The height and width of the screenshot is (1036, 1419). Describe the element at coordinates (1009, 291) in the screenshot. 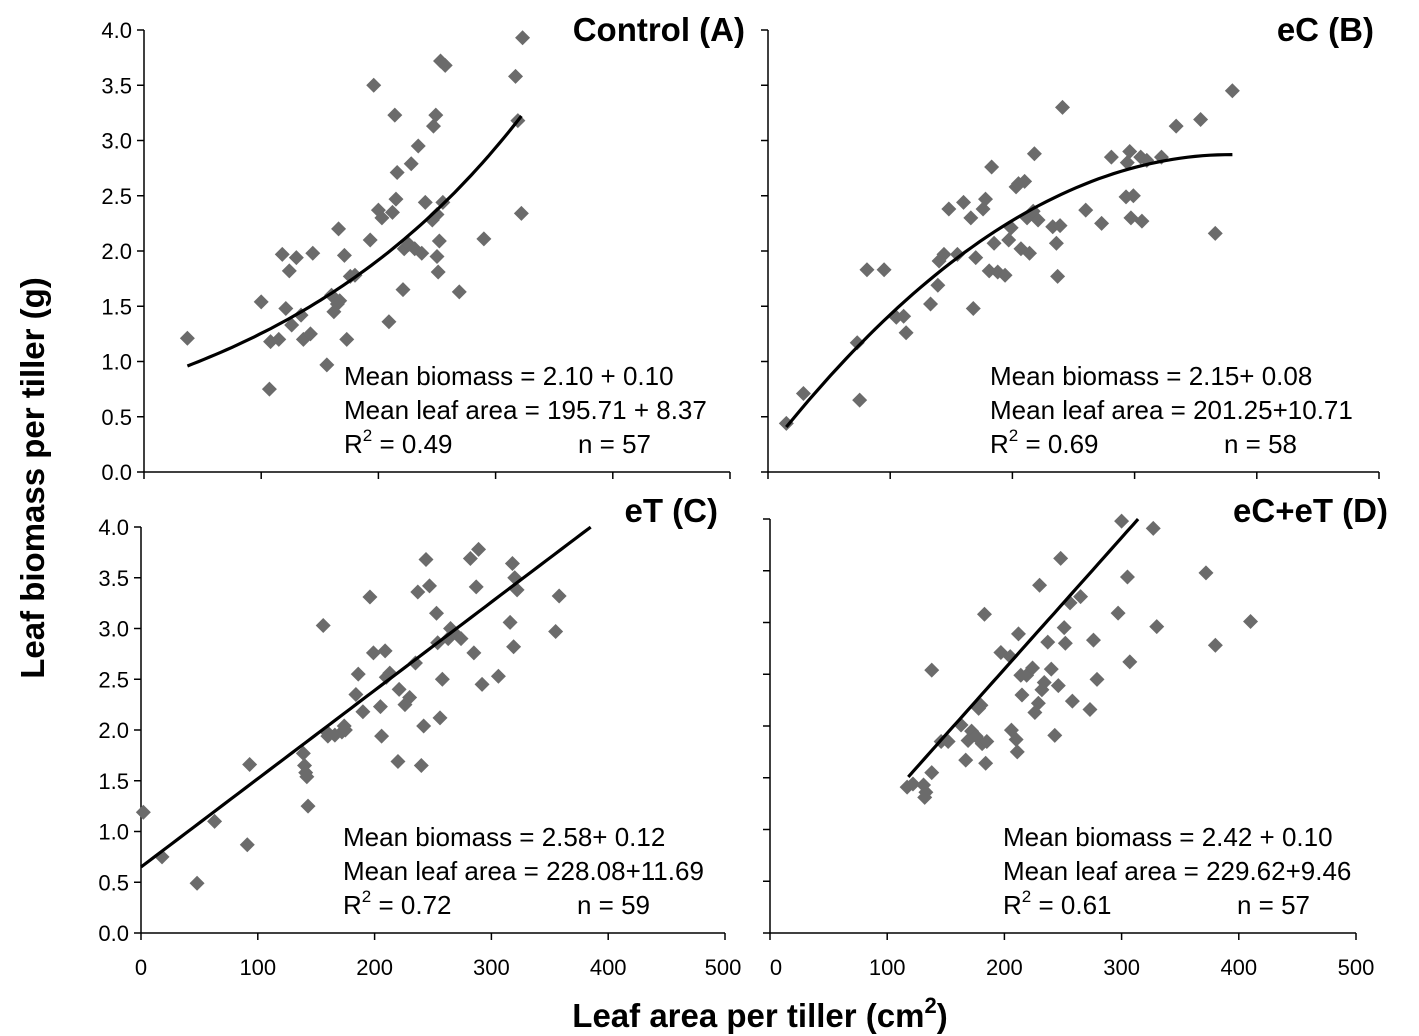

I see `trend-line` at that location.